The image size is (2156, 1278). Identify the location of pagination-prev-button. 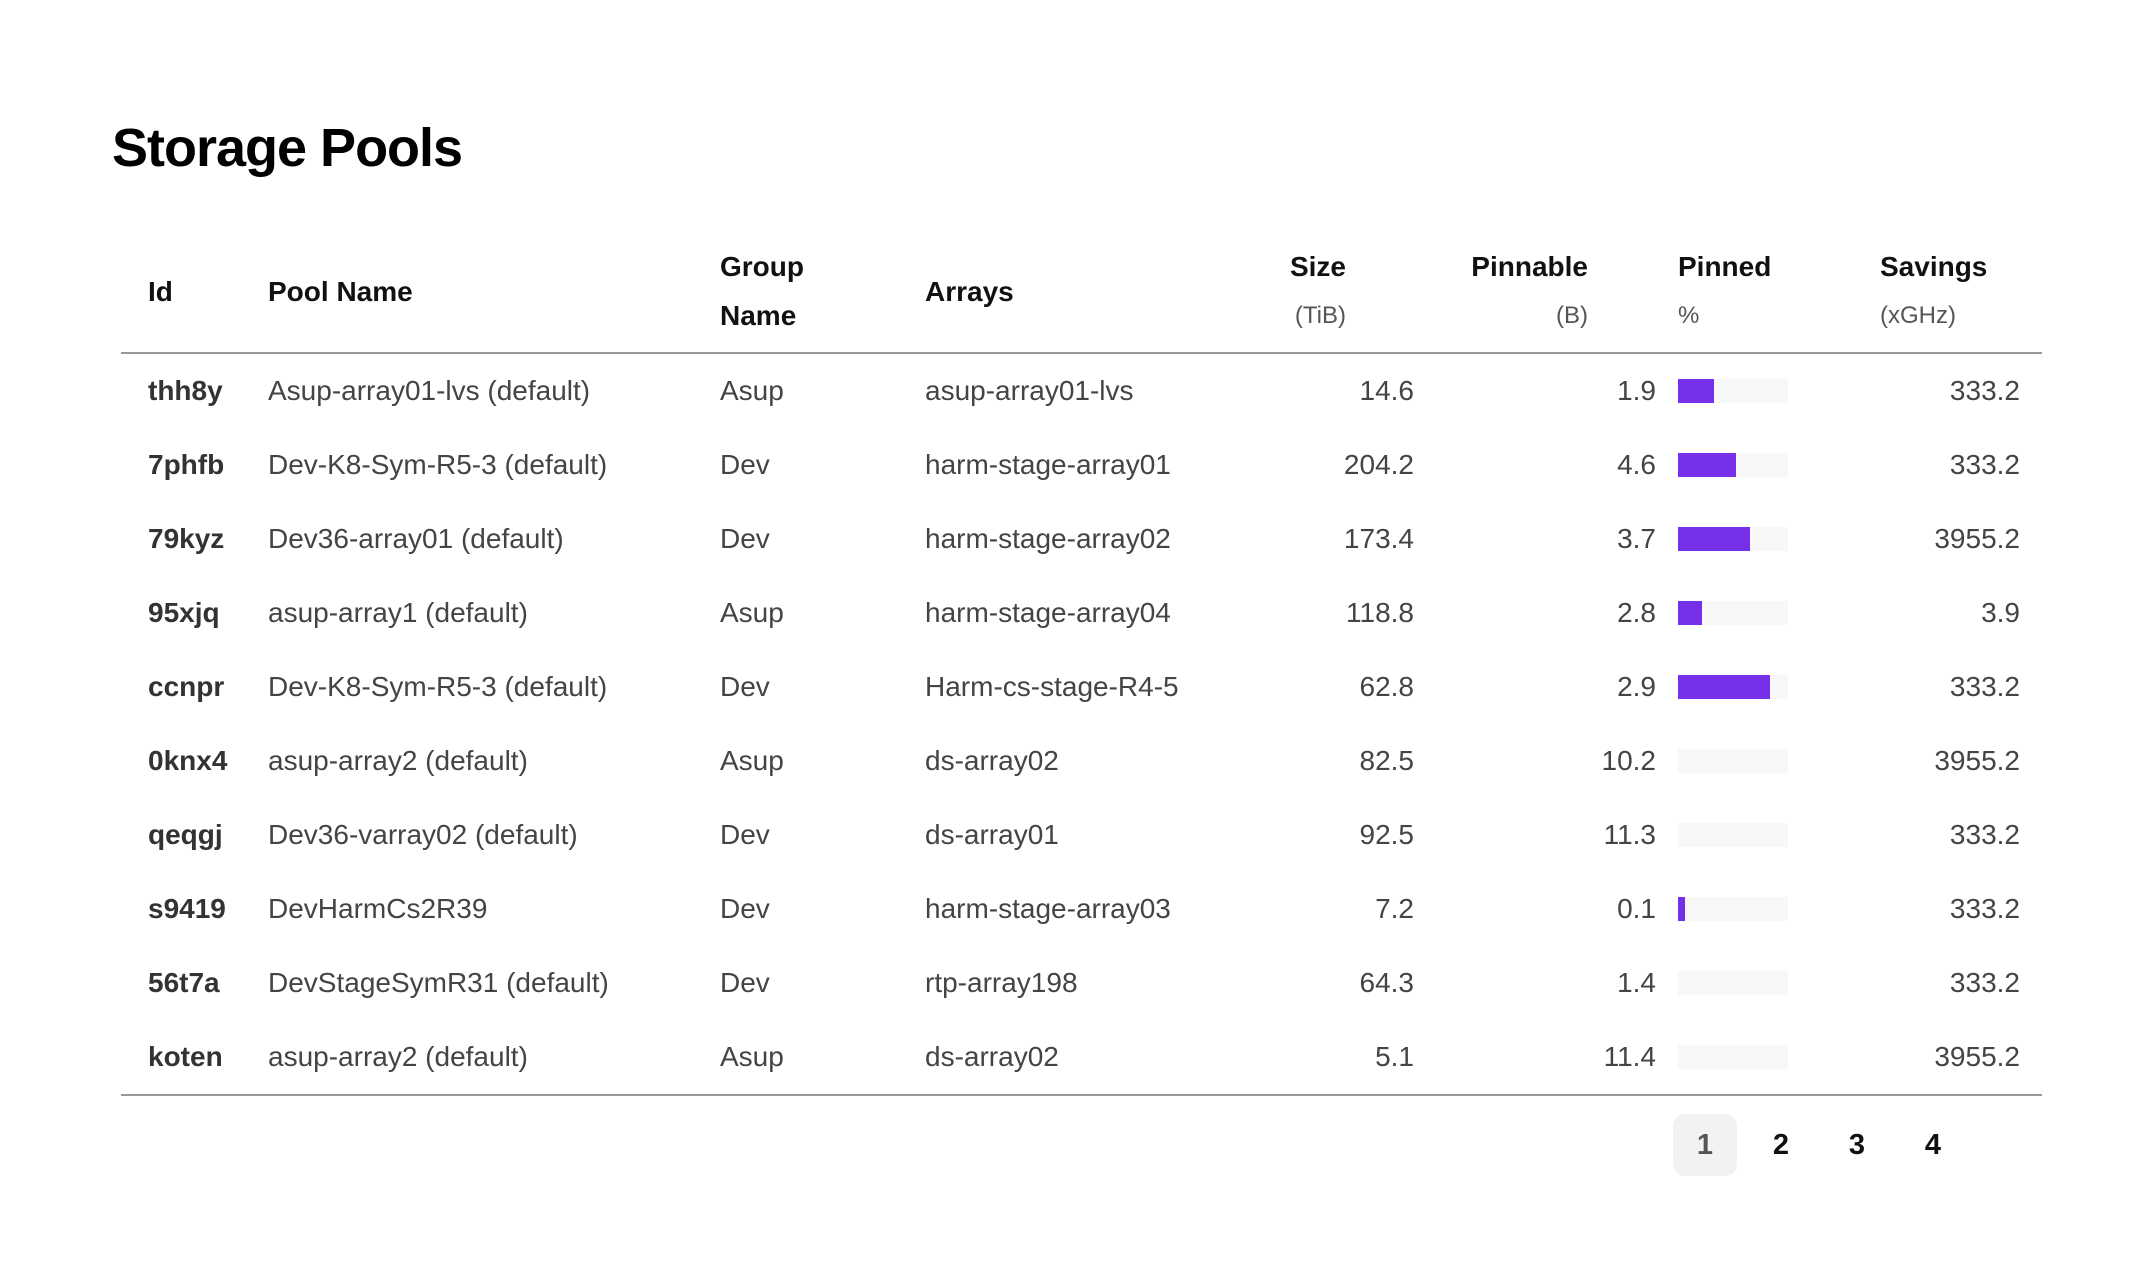
(1633, 1145).